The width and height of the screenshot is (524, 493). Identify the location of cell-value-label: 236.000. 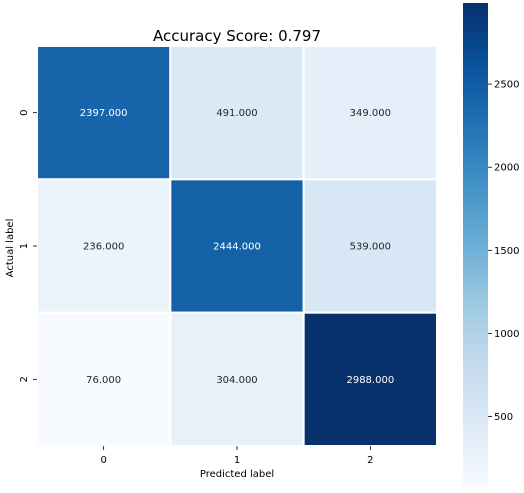
(103, 247).